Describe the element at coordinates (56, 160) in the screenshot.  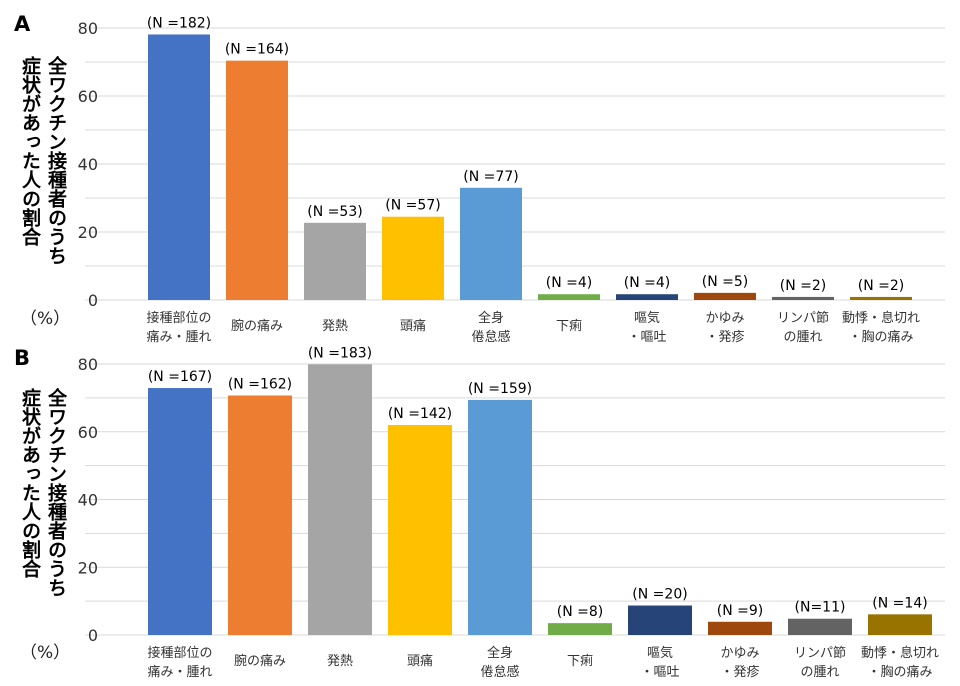
I see `y-axis-label-a-line1: 全ワクチン接種者のうち` at that location.